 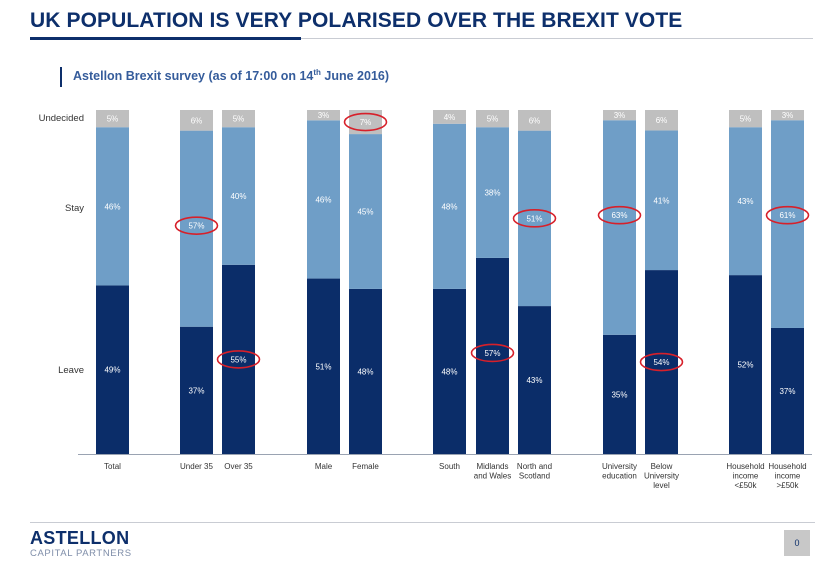 I want to click on data-label: 49%, so click(x=112, y=370).